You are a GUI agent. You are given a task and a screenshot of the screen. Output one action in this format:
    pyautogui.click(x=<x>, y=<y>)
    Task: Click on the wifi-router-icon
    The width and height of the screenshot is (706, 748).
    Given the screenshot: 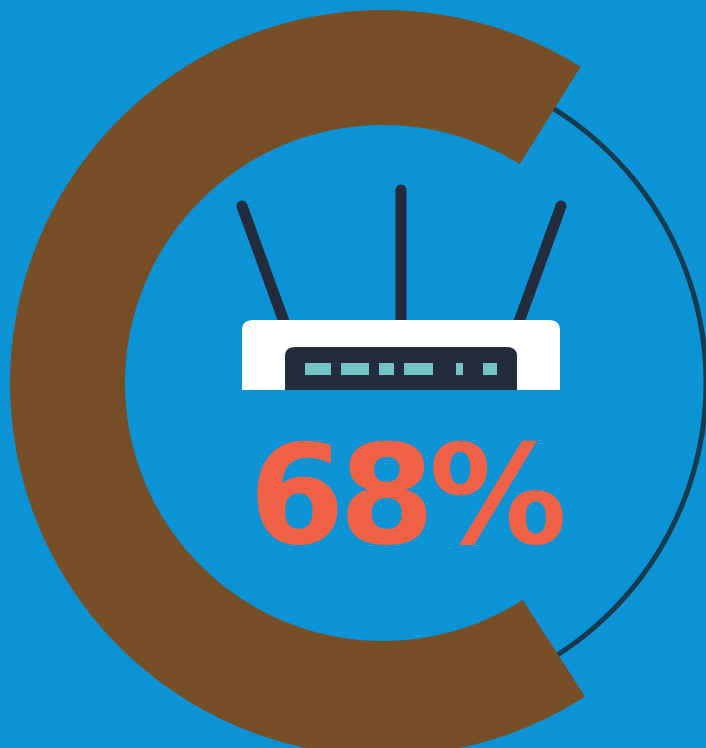 What is the action you would take?
    pyautogui.click(x=401, y=287)
    